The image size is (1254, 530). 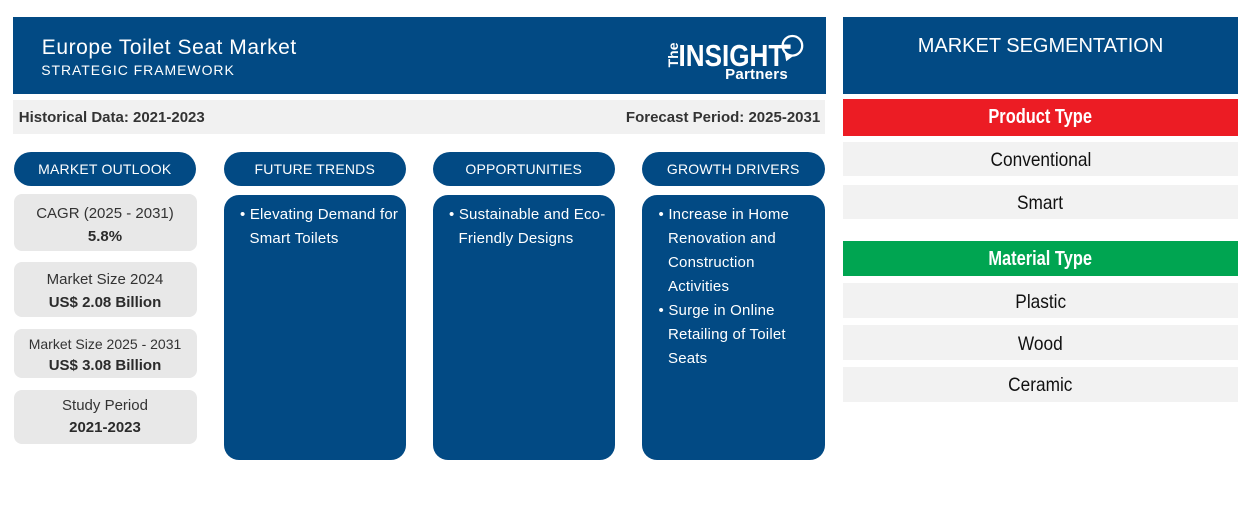 I want to click on svg-text: Partners, so click(x=756, y=74).